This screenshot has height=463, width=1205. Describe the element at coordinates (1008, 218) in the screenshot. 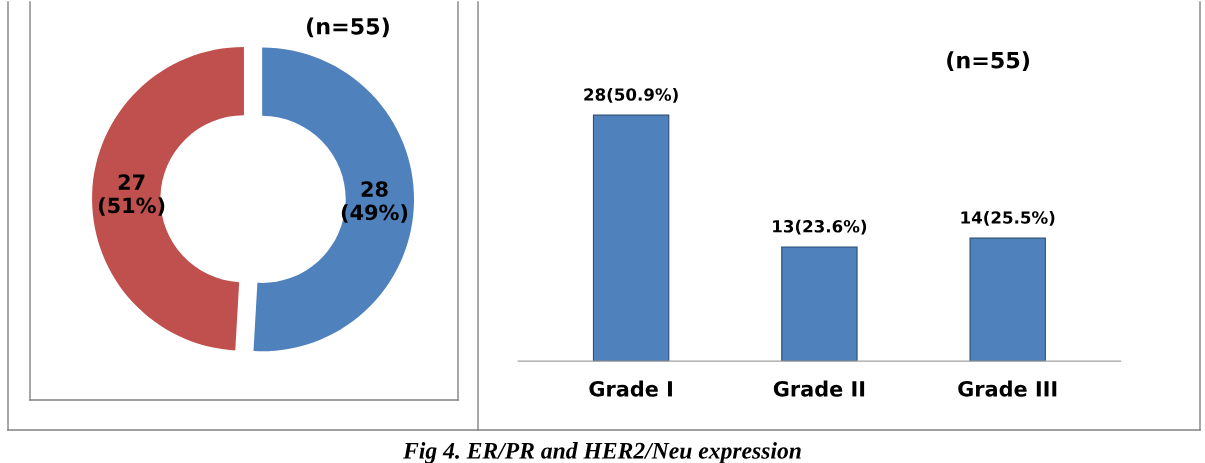

I see `data-label: 14(25.5%)` at that location.